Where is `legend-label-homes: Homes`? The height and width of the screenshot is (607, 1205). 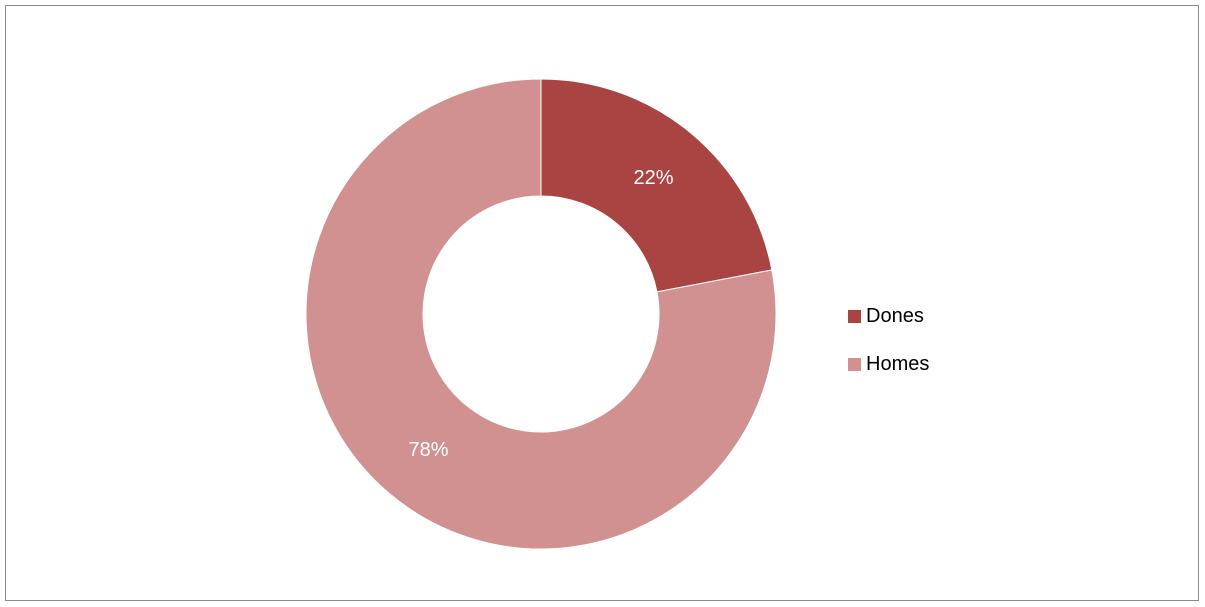 legend-label-homes: Homes is located at coordinates (898, 364).